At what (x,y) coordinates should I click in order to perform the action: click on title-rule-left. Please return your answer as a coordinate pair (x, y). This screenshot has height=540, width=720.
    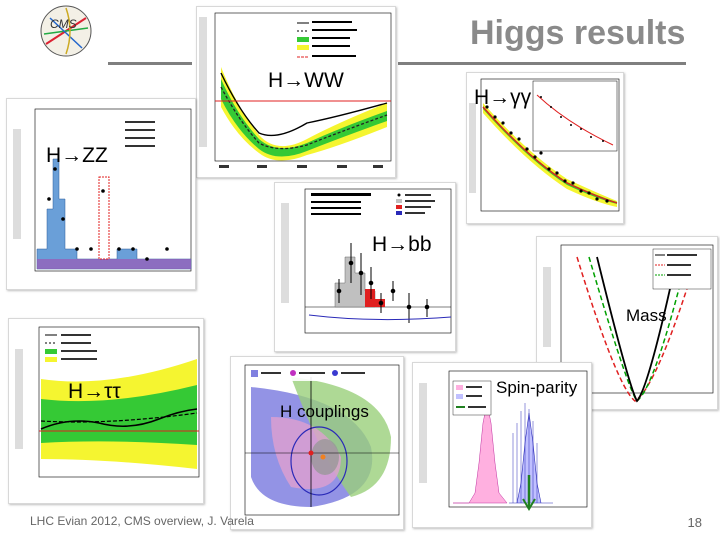
    Looking at the image, I should click on (150, 63).